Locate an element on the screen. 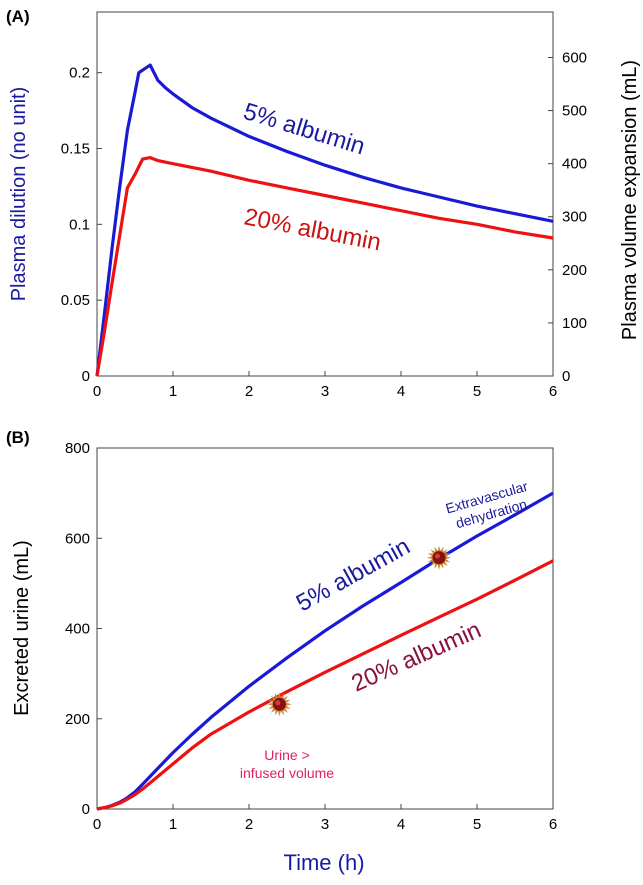 The image size is (643, 885). panel-a-annotation-20pct: 20% albumin is located at coordinates (312, 229).